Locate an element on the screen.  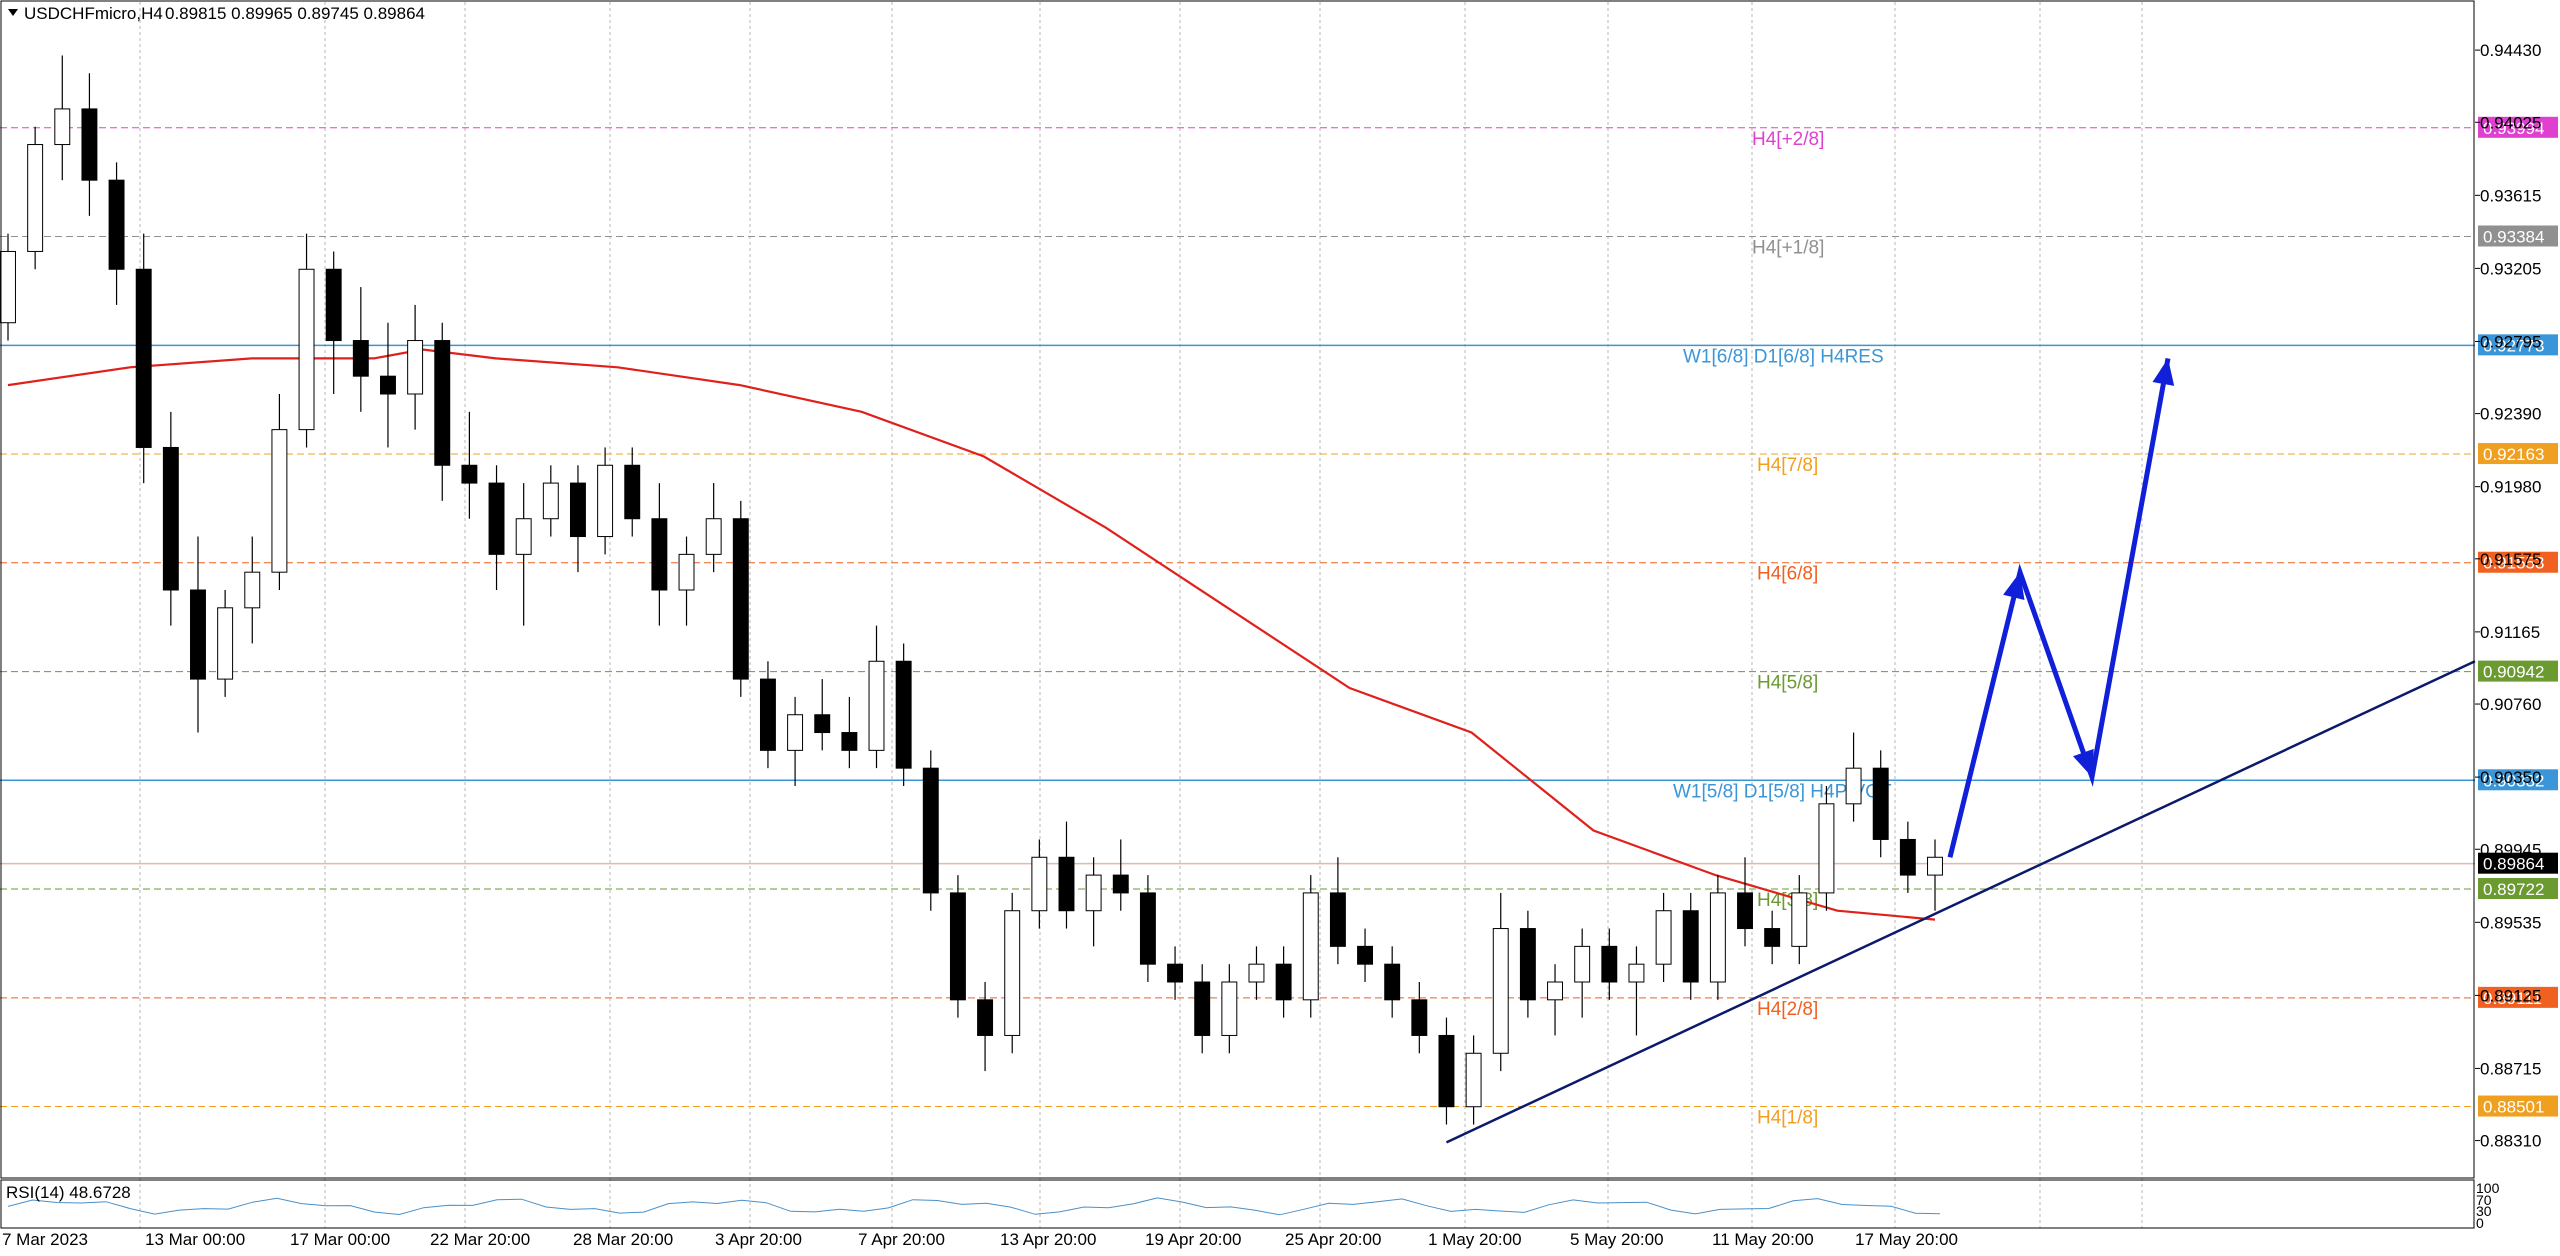
price-box-label: 0.89722 is located at coordinates (2513, 889).